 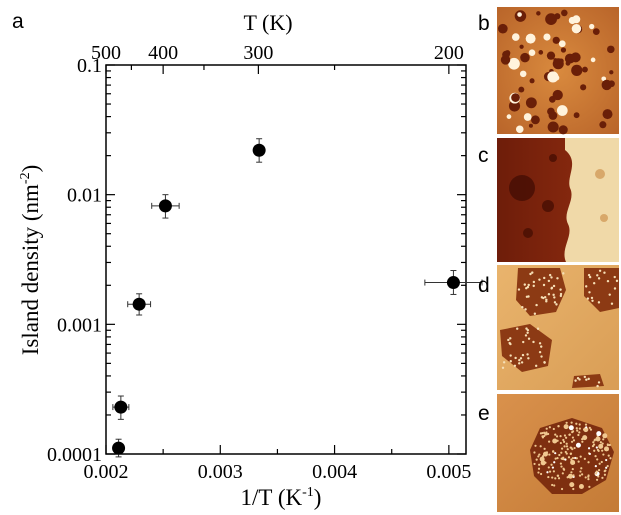 What do you see at coordinates (448, 472) in the screenshot?
I see `x-tick-label: 0.005` at bounding box center [448, 472].